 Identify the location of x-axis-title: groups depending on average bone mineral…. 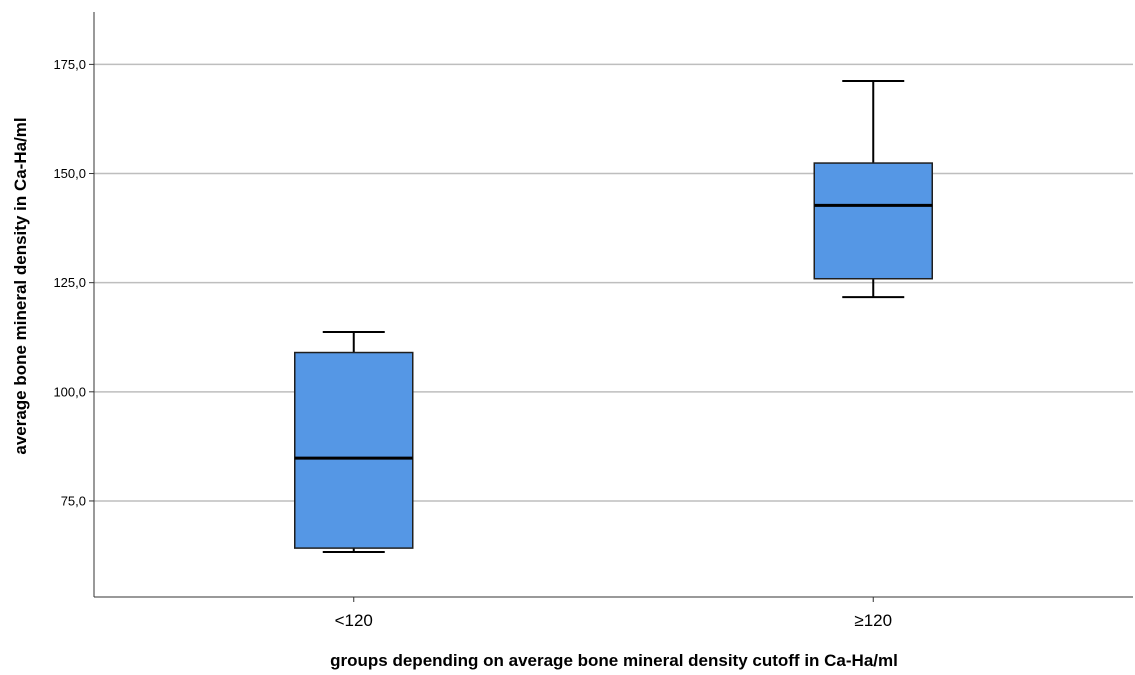
(614, 660).